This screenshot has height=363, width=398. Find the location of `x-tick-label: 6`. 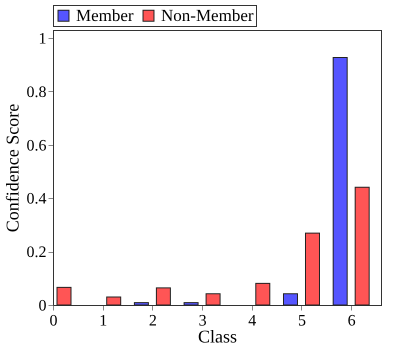

x-tick-label: 6 is located at coordinates (352, 321).